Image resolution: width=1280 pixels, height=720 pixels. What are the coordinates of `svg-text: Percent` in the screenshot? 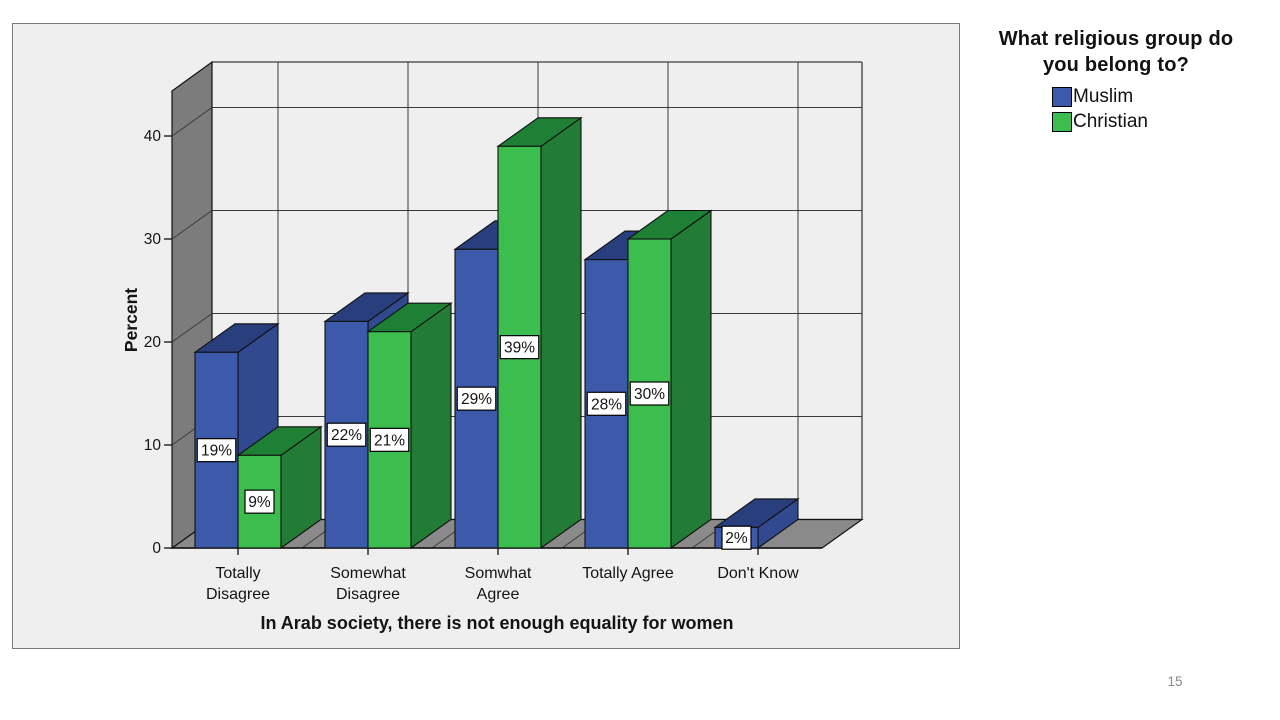 It's located at (131, 320).